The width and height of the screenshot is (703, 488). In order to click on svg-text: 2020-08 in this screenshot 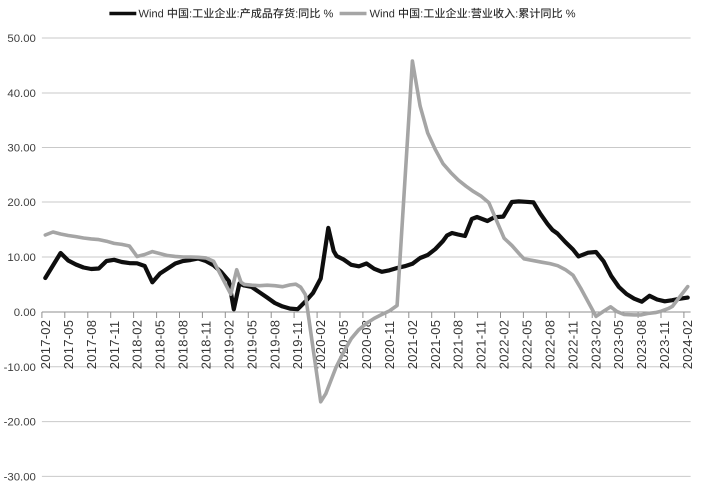, I will do `click(366, 344)`.